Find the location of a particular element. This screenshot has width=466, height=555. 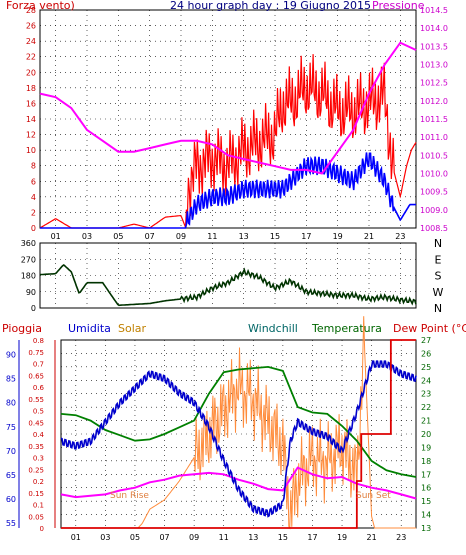

left-tick-label: 12 is located at coordinates (31, 135).